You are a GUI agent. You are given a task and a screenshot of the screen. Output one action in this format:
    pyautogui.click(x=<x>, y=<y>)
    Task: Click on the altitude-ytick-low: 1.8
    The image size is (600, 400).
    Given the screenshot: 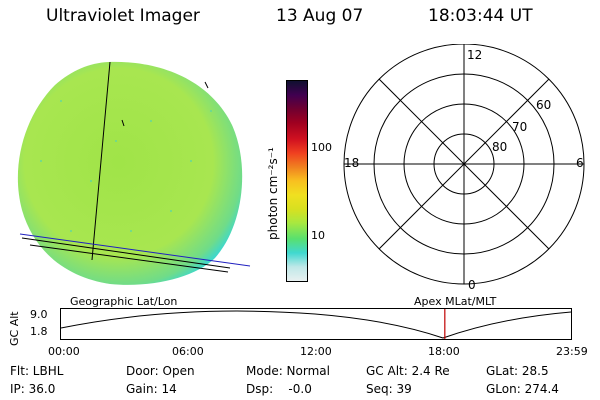 What is the action you would take?
    pyautogui.click(x=39, y=331)
    